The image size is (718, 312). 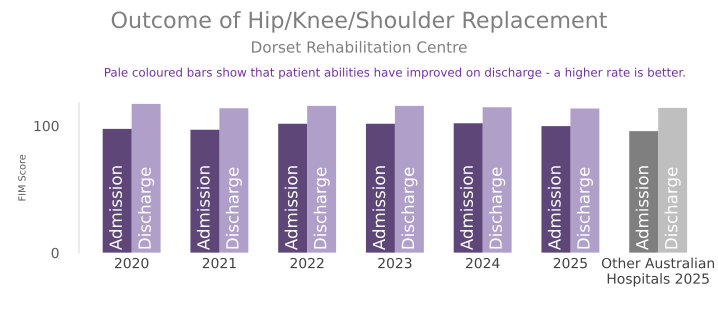 What do you see at coordinates (219, 263) in the screenshot?
I see `x-tick-label: 2021` at bounding box center [219, 263].